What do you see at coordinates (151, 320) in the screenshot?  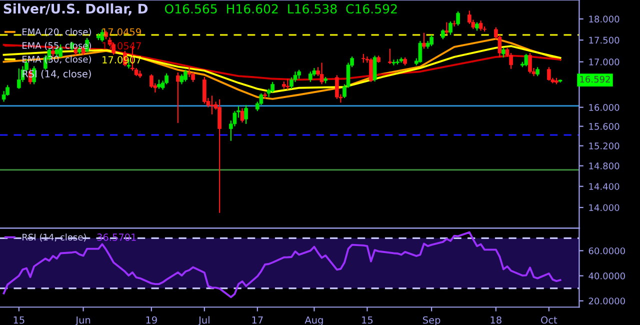 I see `x-tick-label: 19` at bounding box center [151, 320].